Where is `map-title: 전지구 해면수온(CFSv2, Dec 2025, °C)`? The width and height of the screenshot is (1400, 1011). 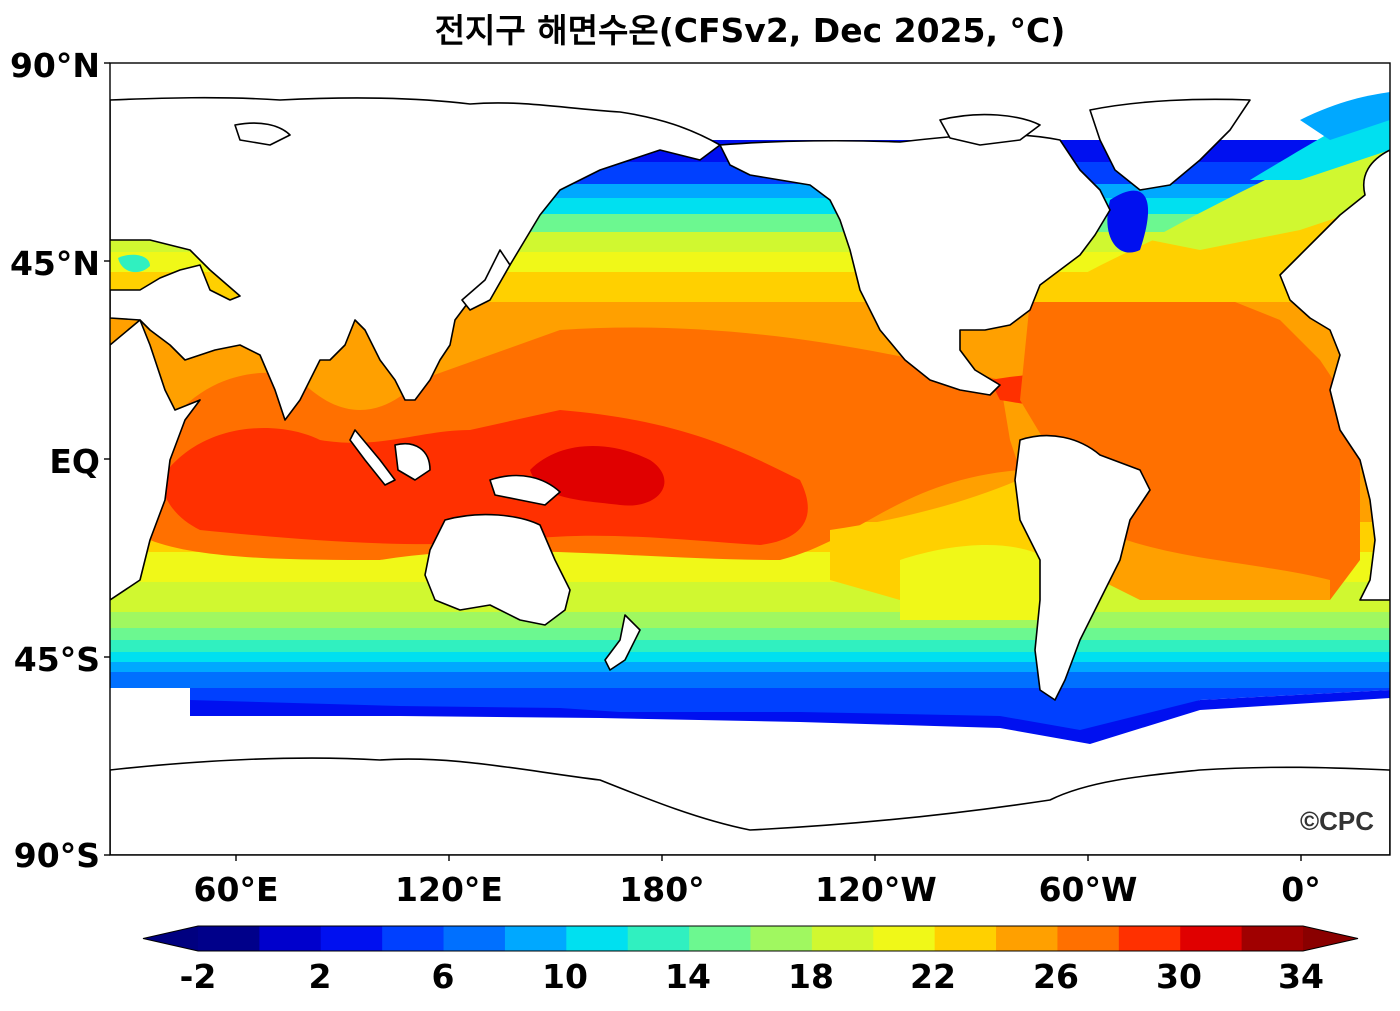 map-title: 전지구 해면수온(CFSv2, Dec 2025, °C) is located at coordinates (750, 30).